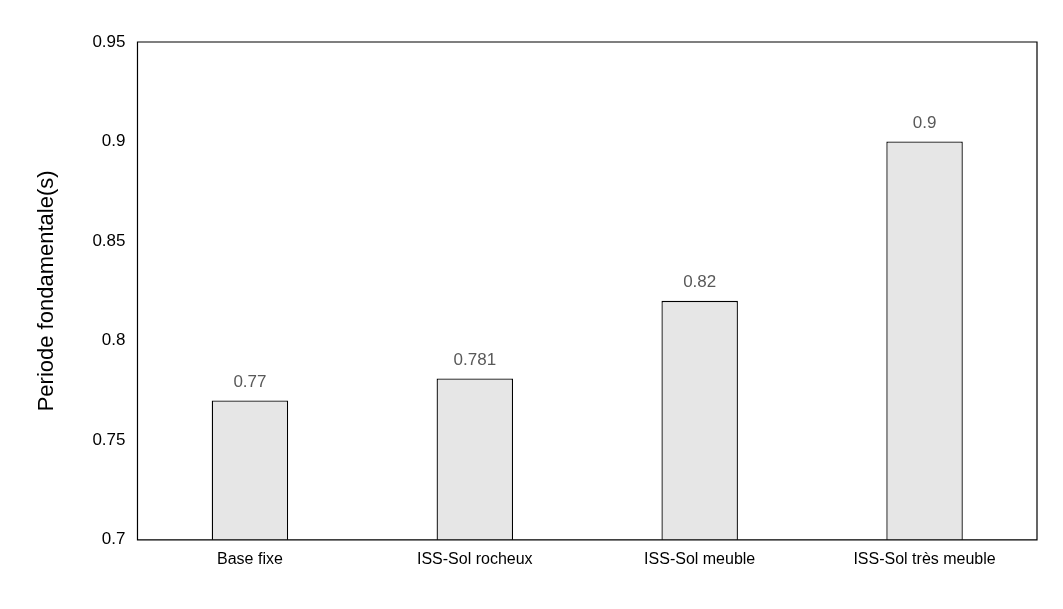  Describe the element at coordinates (113, 539) in the screenshot. I see `y-tick-label: 0.7` at that location.